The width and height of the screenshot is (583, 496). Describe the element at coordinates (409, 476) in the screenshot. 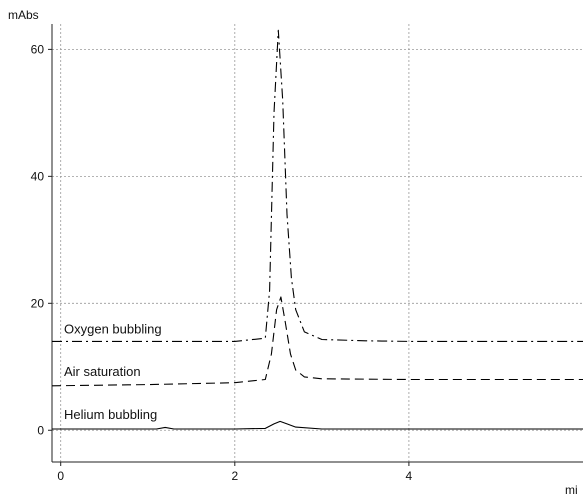

I see `x-tick-label: 4` at that location.